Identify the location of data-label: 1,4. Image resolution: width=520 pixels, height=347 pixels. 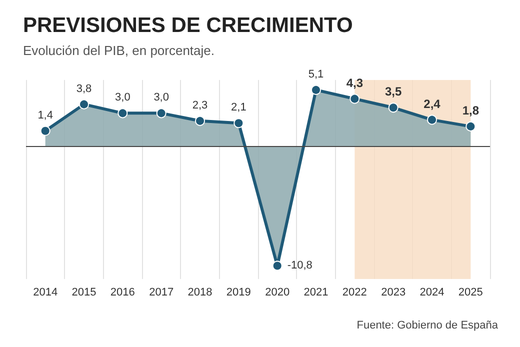
(45, 115).